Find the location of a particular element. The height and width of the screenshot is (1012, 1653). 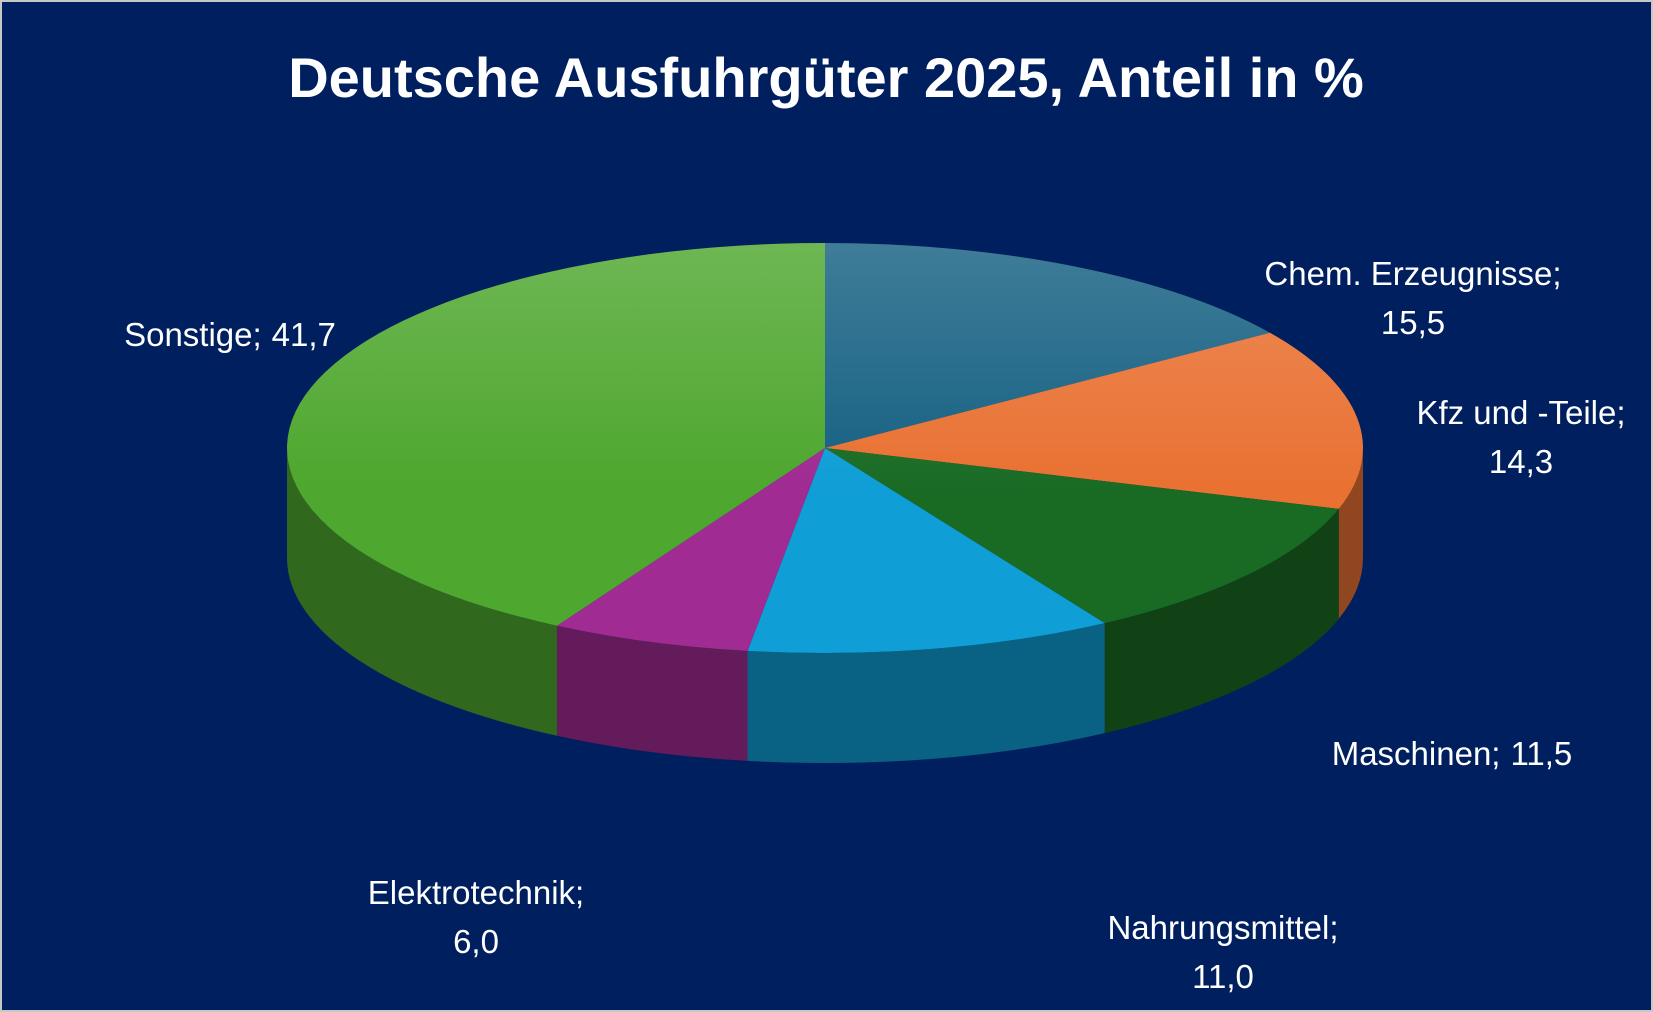

label-value: 11,0 is located at coordinates (1223, 976).